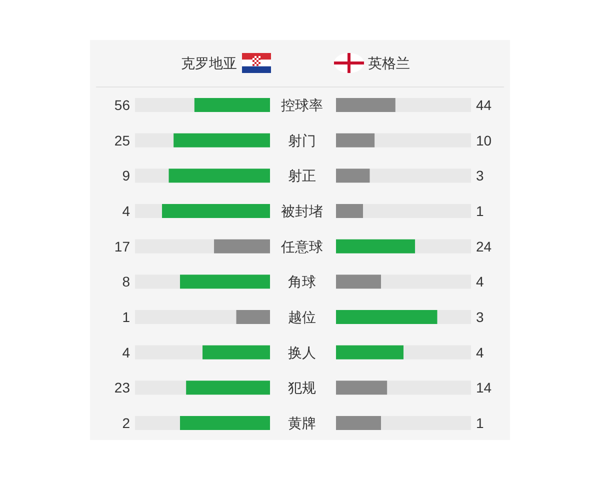 The height and width of the screenshot is (480, 600). What do you see at coordinates (302, 317) in the screenshot?
I see `category-label: 越位` at bounding box center [302, 317].